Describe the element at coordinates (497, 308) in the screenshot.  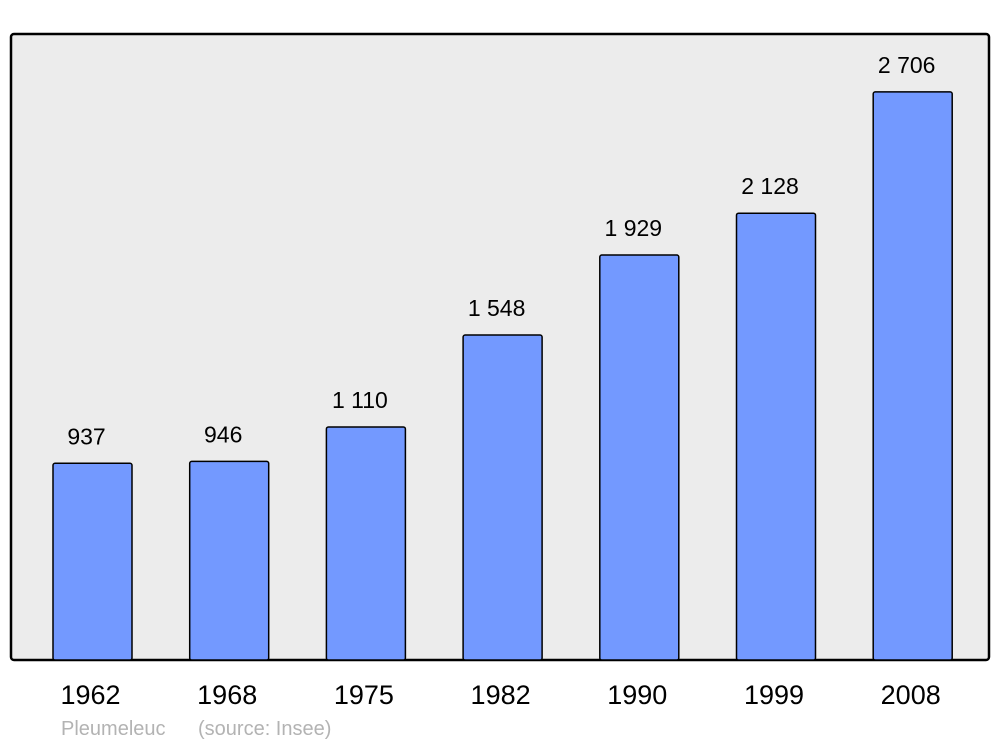
I see `value-label: 1 548` at that location.